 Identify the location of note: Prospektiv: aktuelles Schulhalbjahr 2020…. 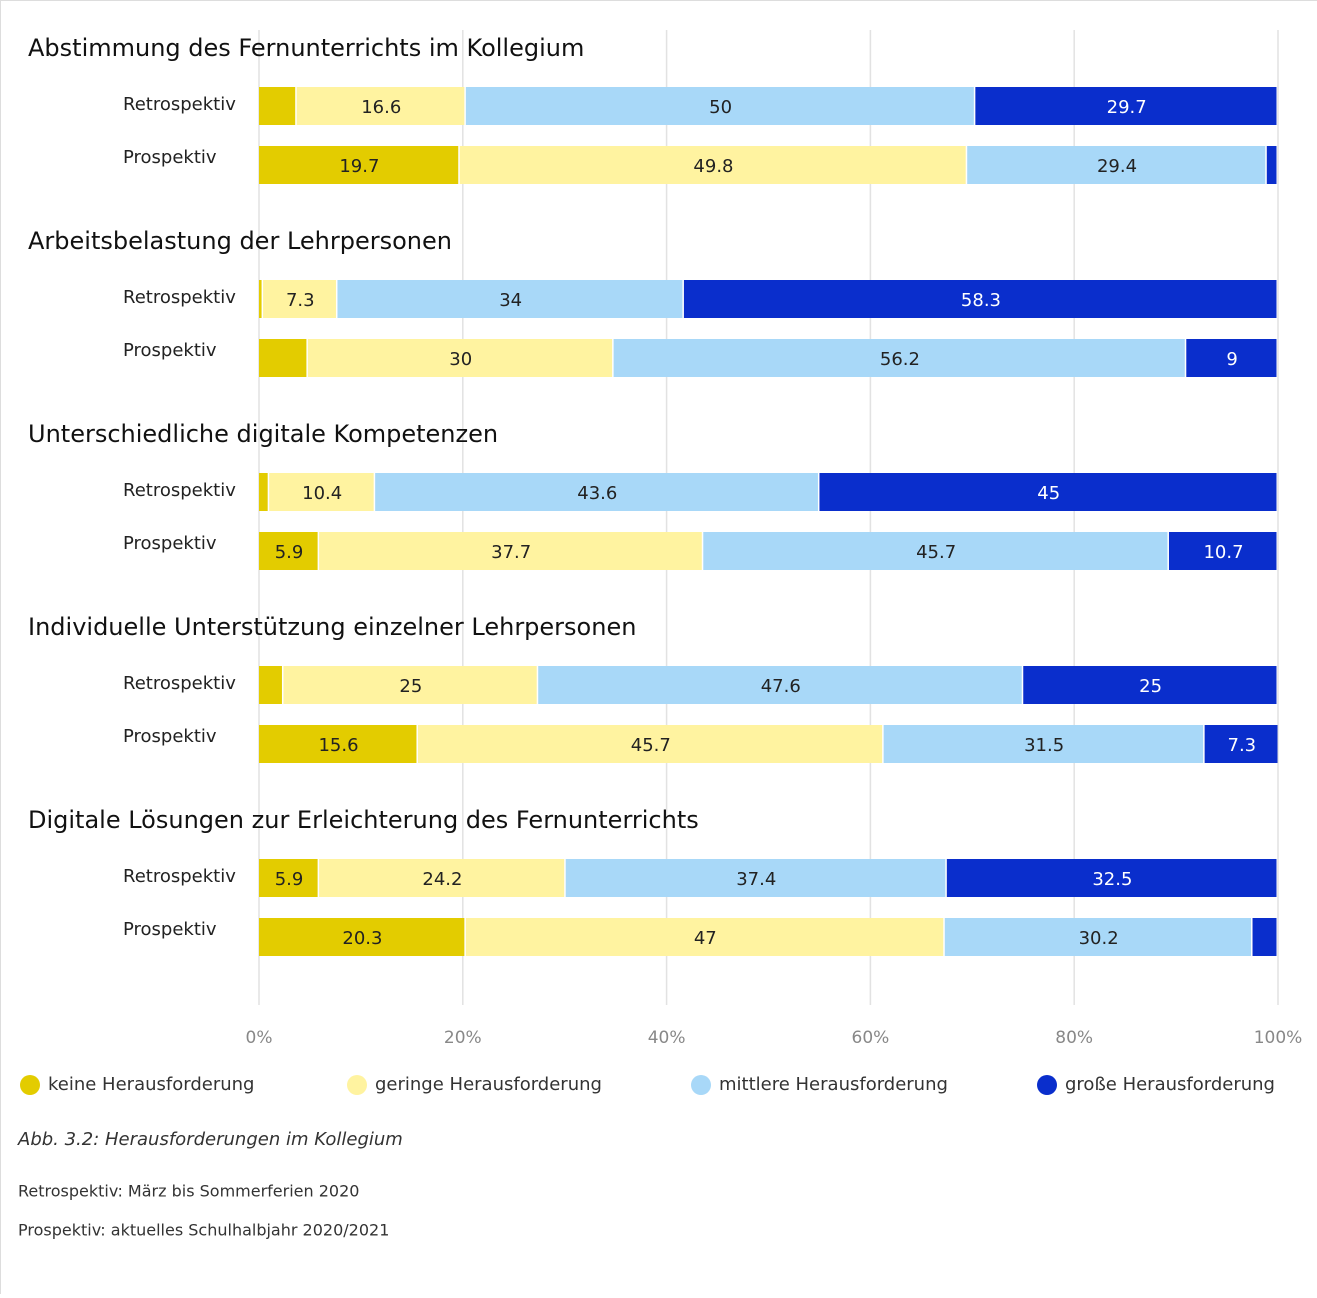
(203, 1230).